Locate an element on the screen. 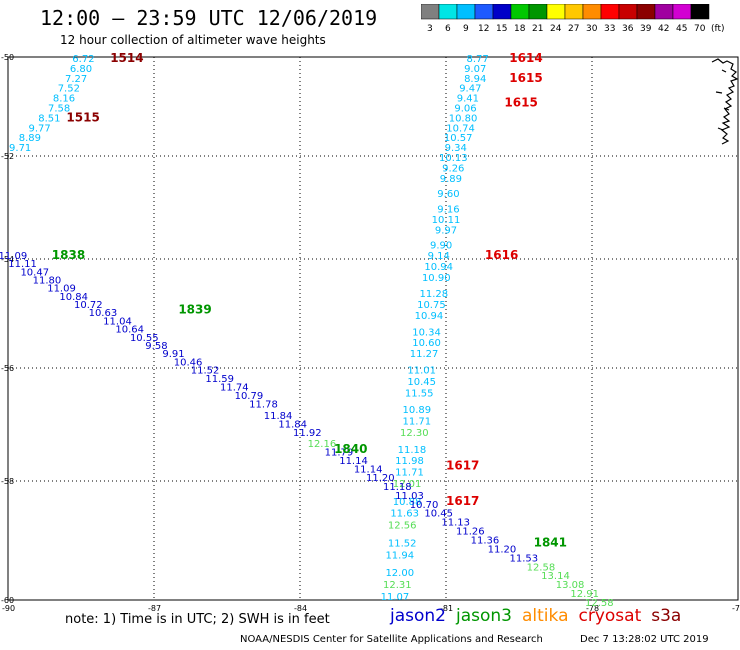 The image size is (740, 650). lat-tick-label: -52 is located at coordinates (7, 156).